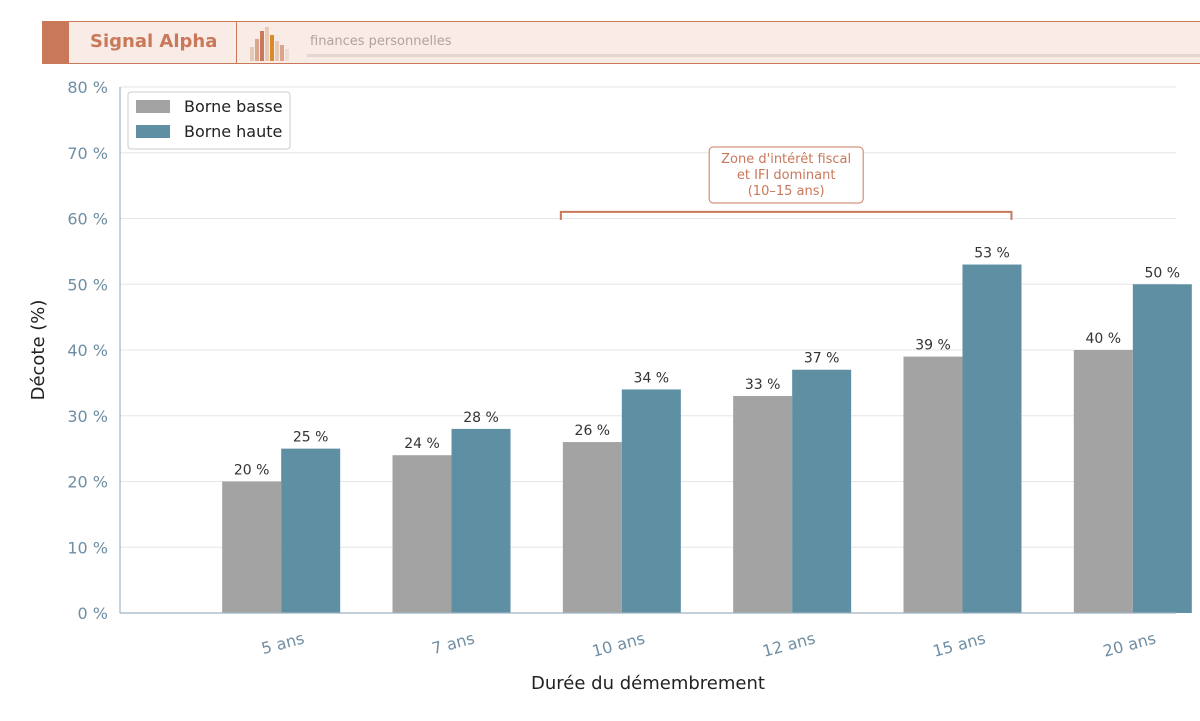  I want to click on header-bar: Signal Alpha finances personnelles, so click(621, 42).